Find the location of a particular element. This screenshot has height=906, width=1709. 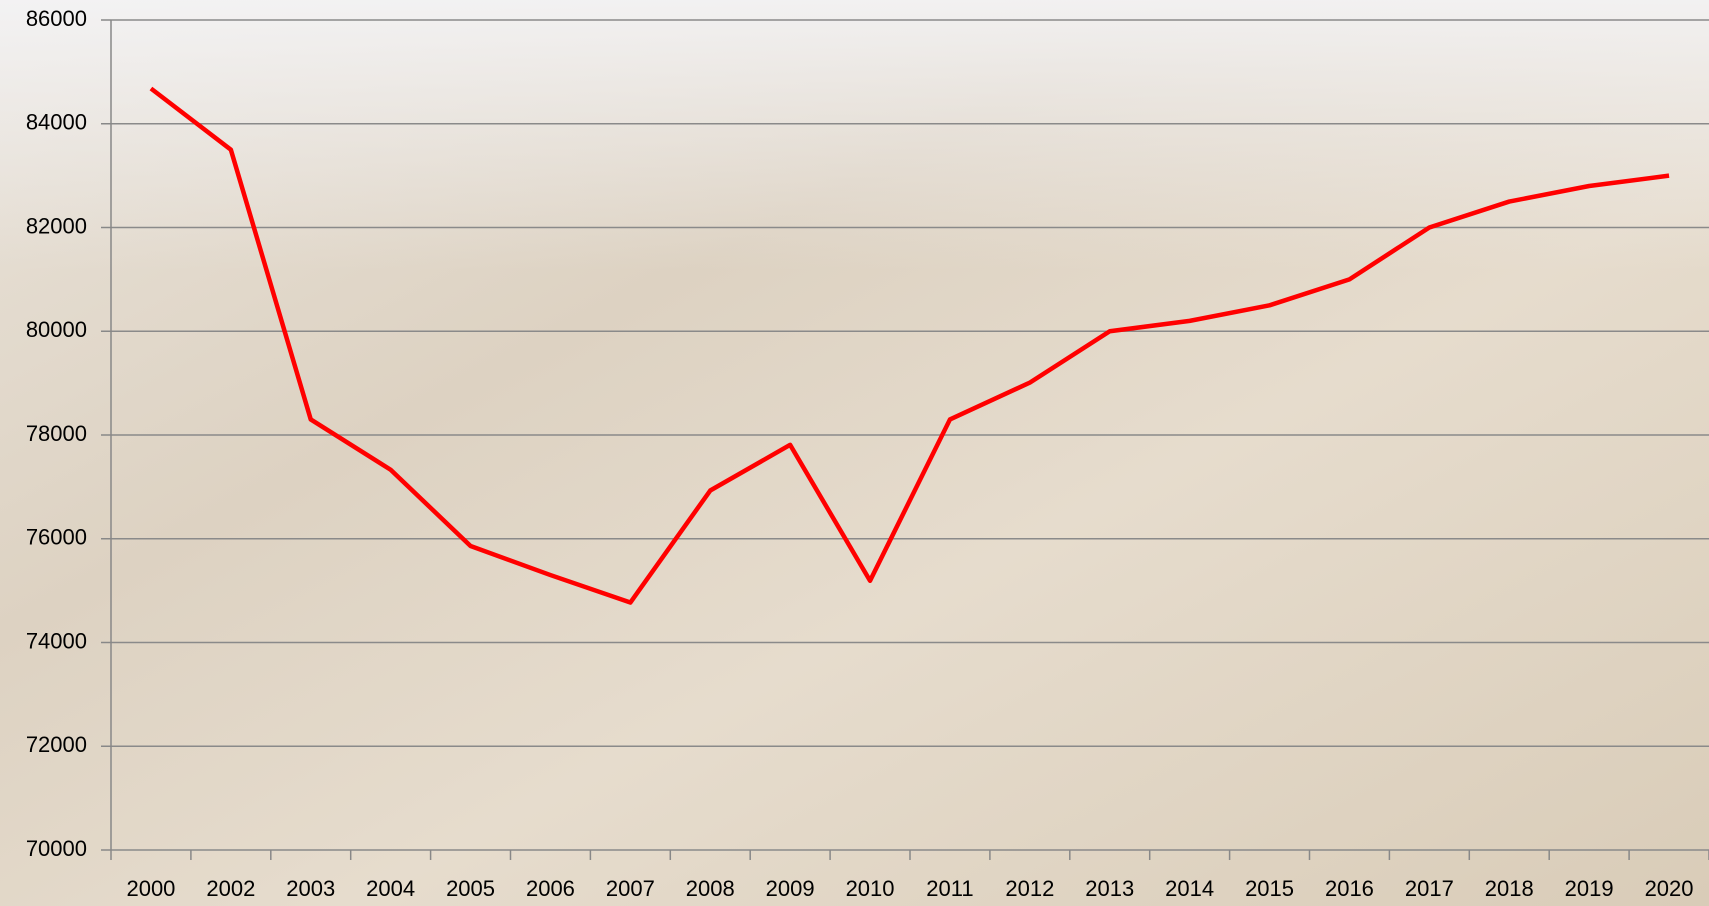

x-tick-label: 2012 is located at coordinates (1029, 888).